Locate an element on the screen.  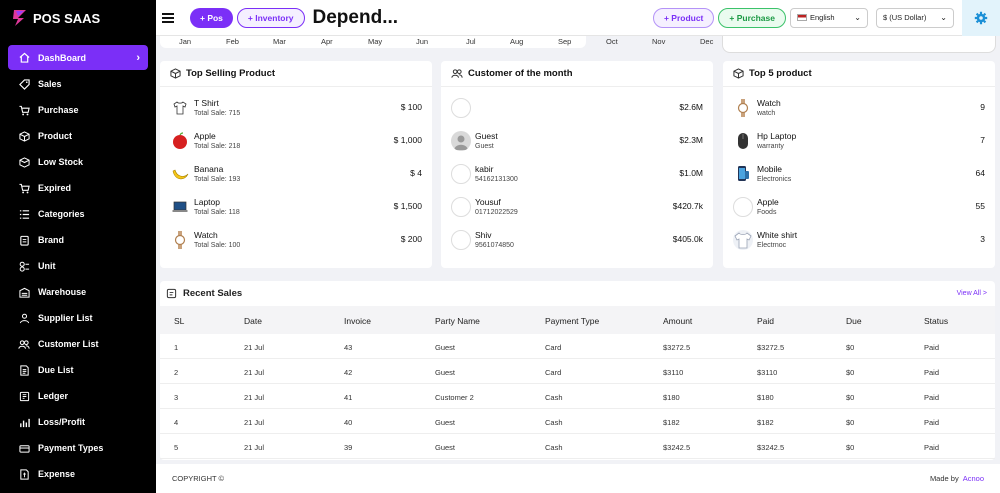
sidebar-item-dashboard: DashBoard › is located at coordinates (78, 57).